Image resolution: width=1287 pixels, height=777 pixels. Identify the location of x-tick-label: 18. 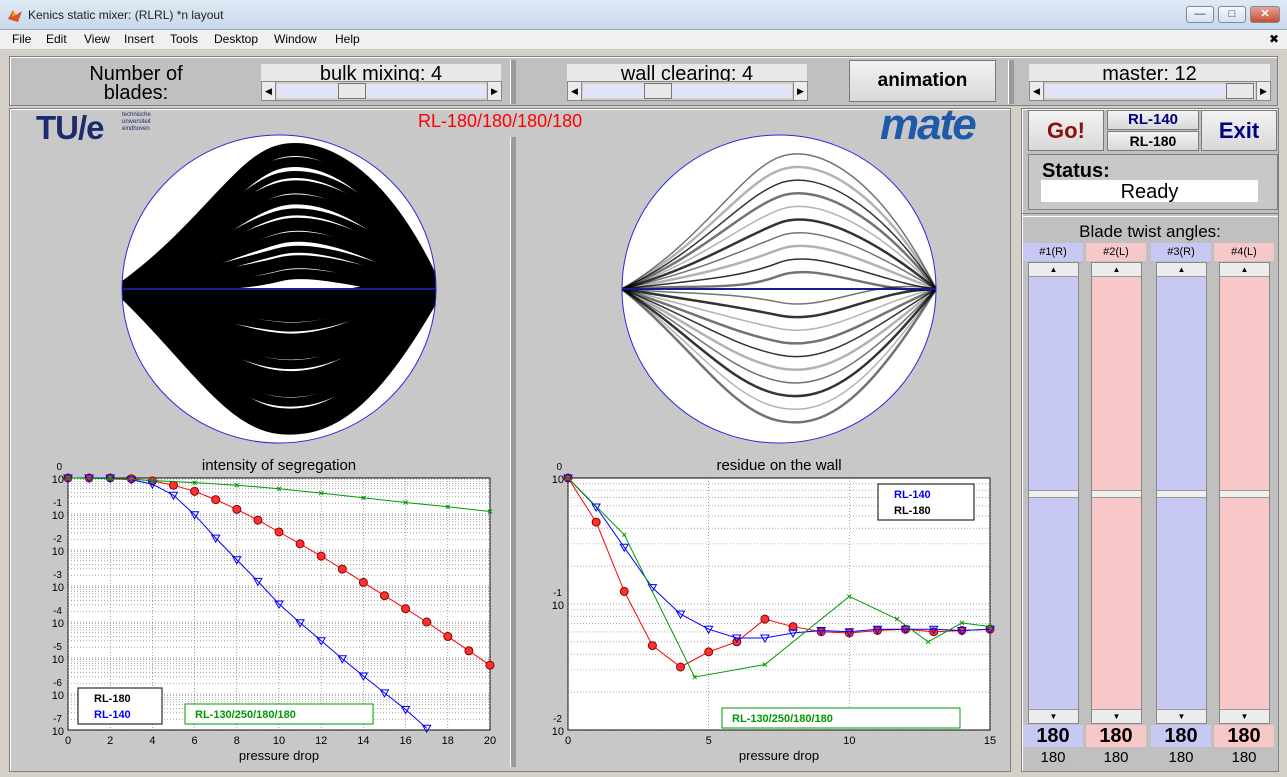
(448, 741).